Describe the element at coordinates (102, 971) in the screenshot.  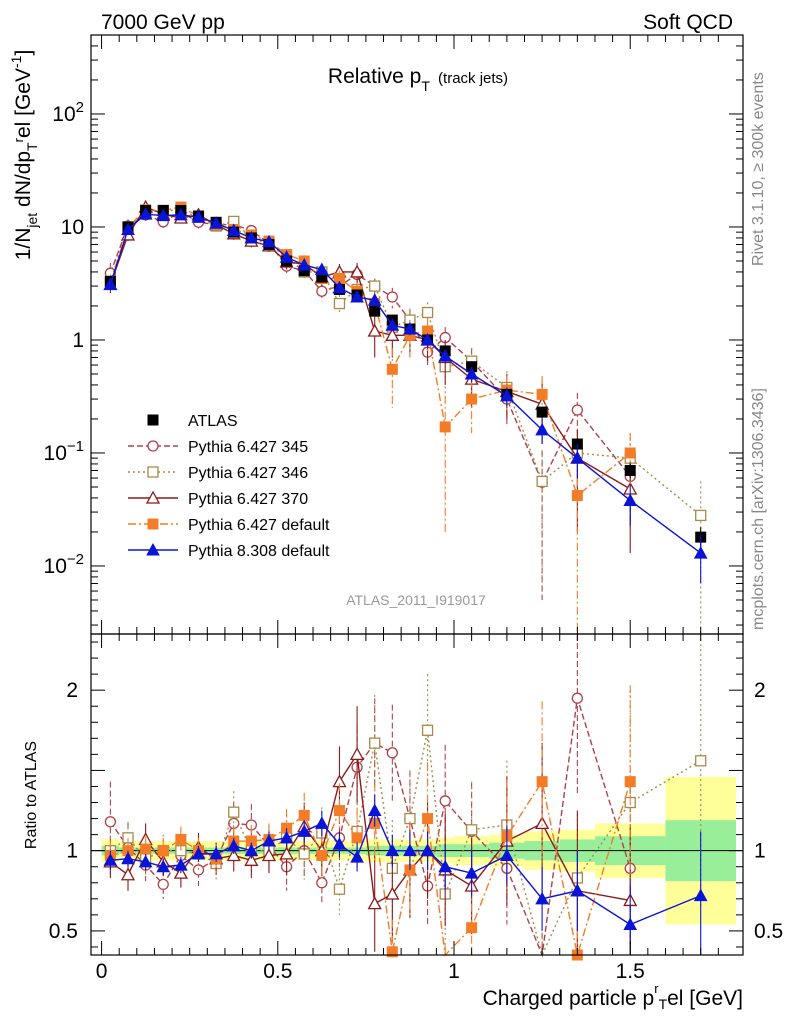
I see `x-tick-label: 0` at that location.